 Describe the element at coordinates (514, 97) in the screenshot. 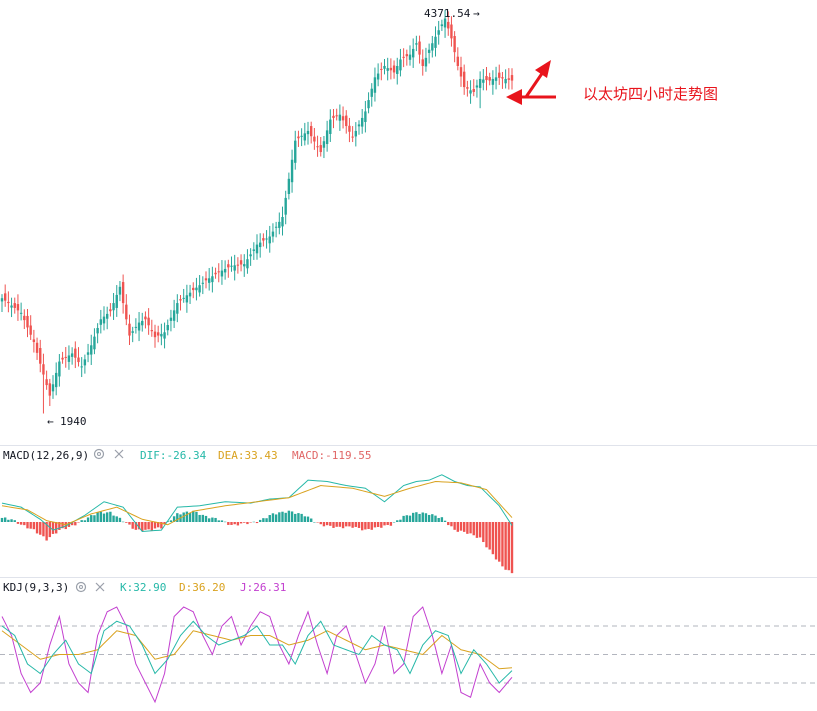

I see `annotation-pointer-head` at that location.